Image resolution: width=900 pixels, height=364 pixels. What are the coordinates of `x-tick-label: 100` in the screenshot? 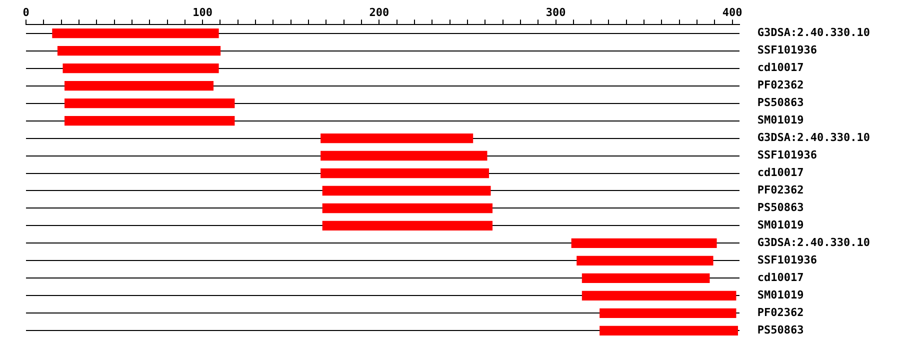 It's located at (202, 12).